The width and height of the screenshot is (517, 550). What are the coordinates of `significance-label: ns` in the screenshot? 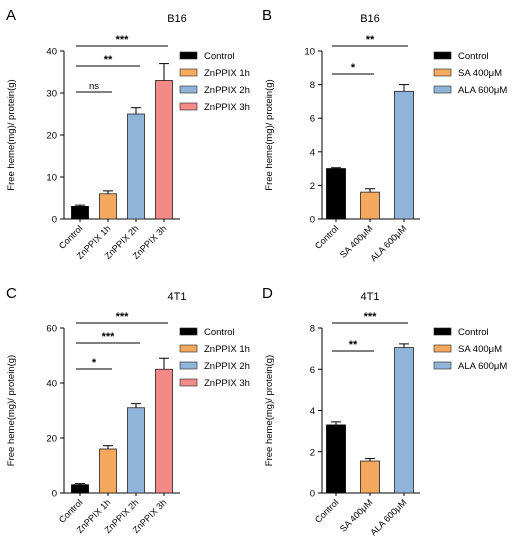 It's located at (94, 86).